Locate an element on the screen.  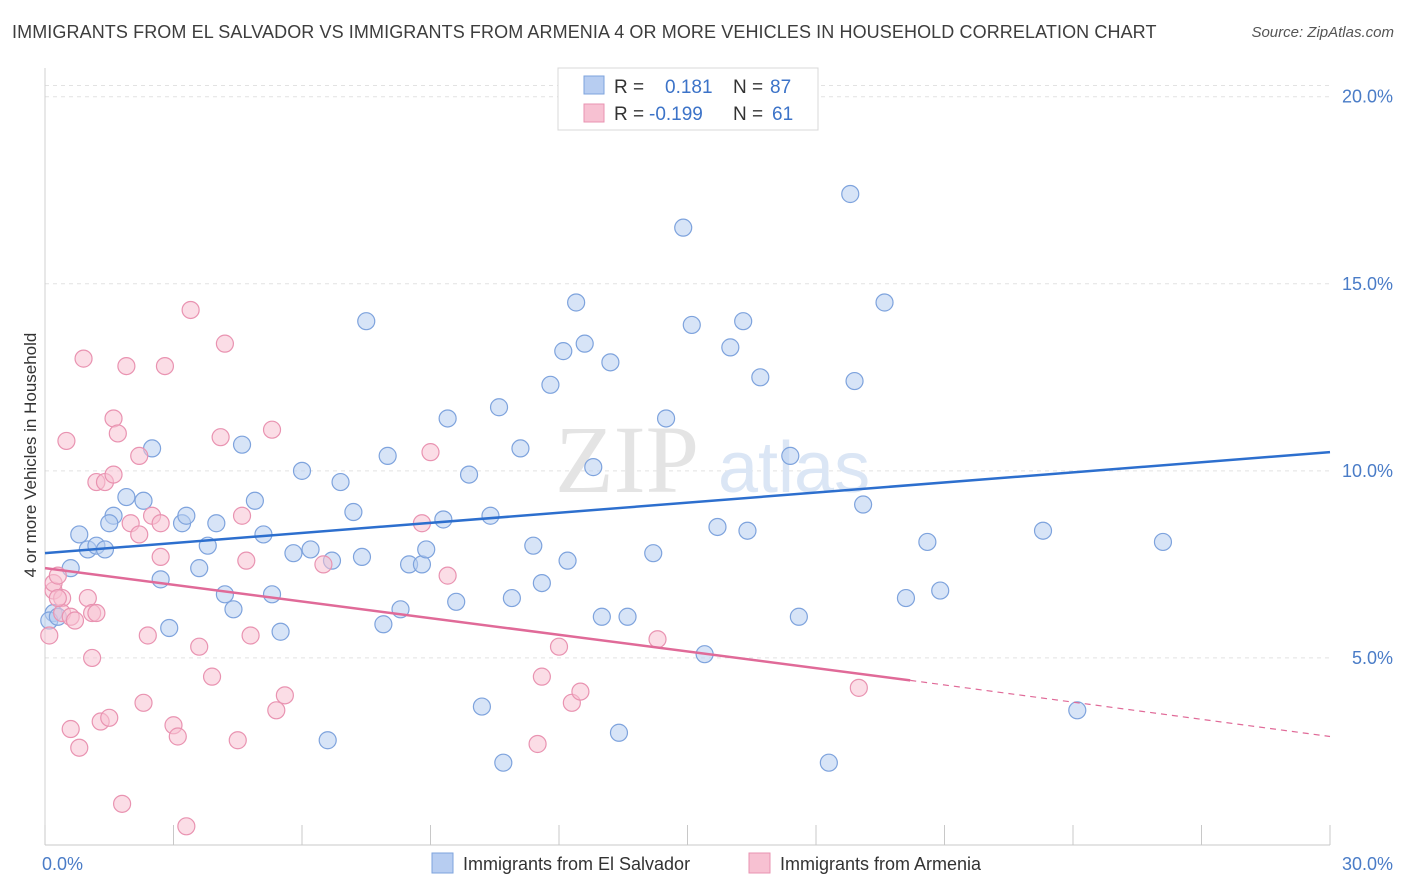
trend-line-armenia is located at coordinates (477, 624).